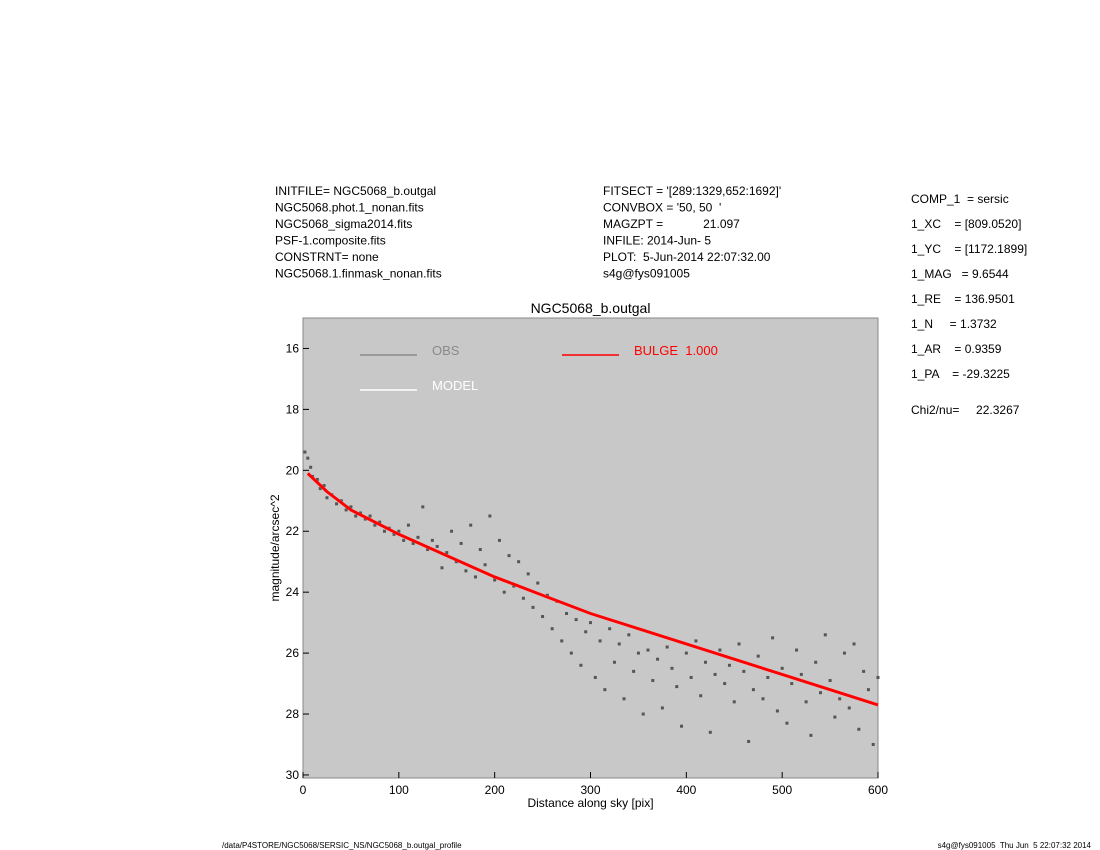 The width and height of the screenshot is (1100, 850). What do you see at coordinates (591, 308) in the screenshot?
I see `chart-title: NGC5068_b.outgal` at bounding box center [591, 308].